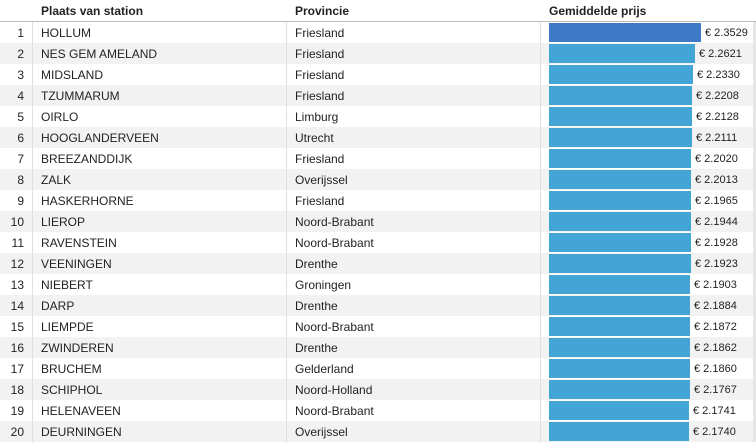 The image size is (756, 445). I want to click on province-name: Limburg, so click(414, 116).